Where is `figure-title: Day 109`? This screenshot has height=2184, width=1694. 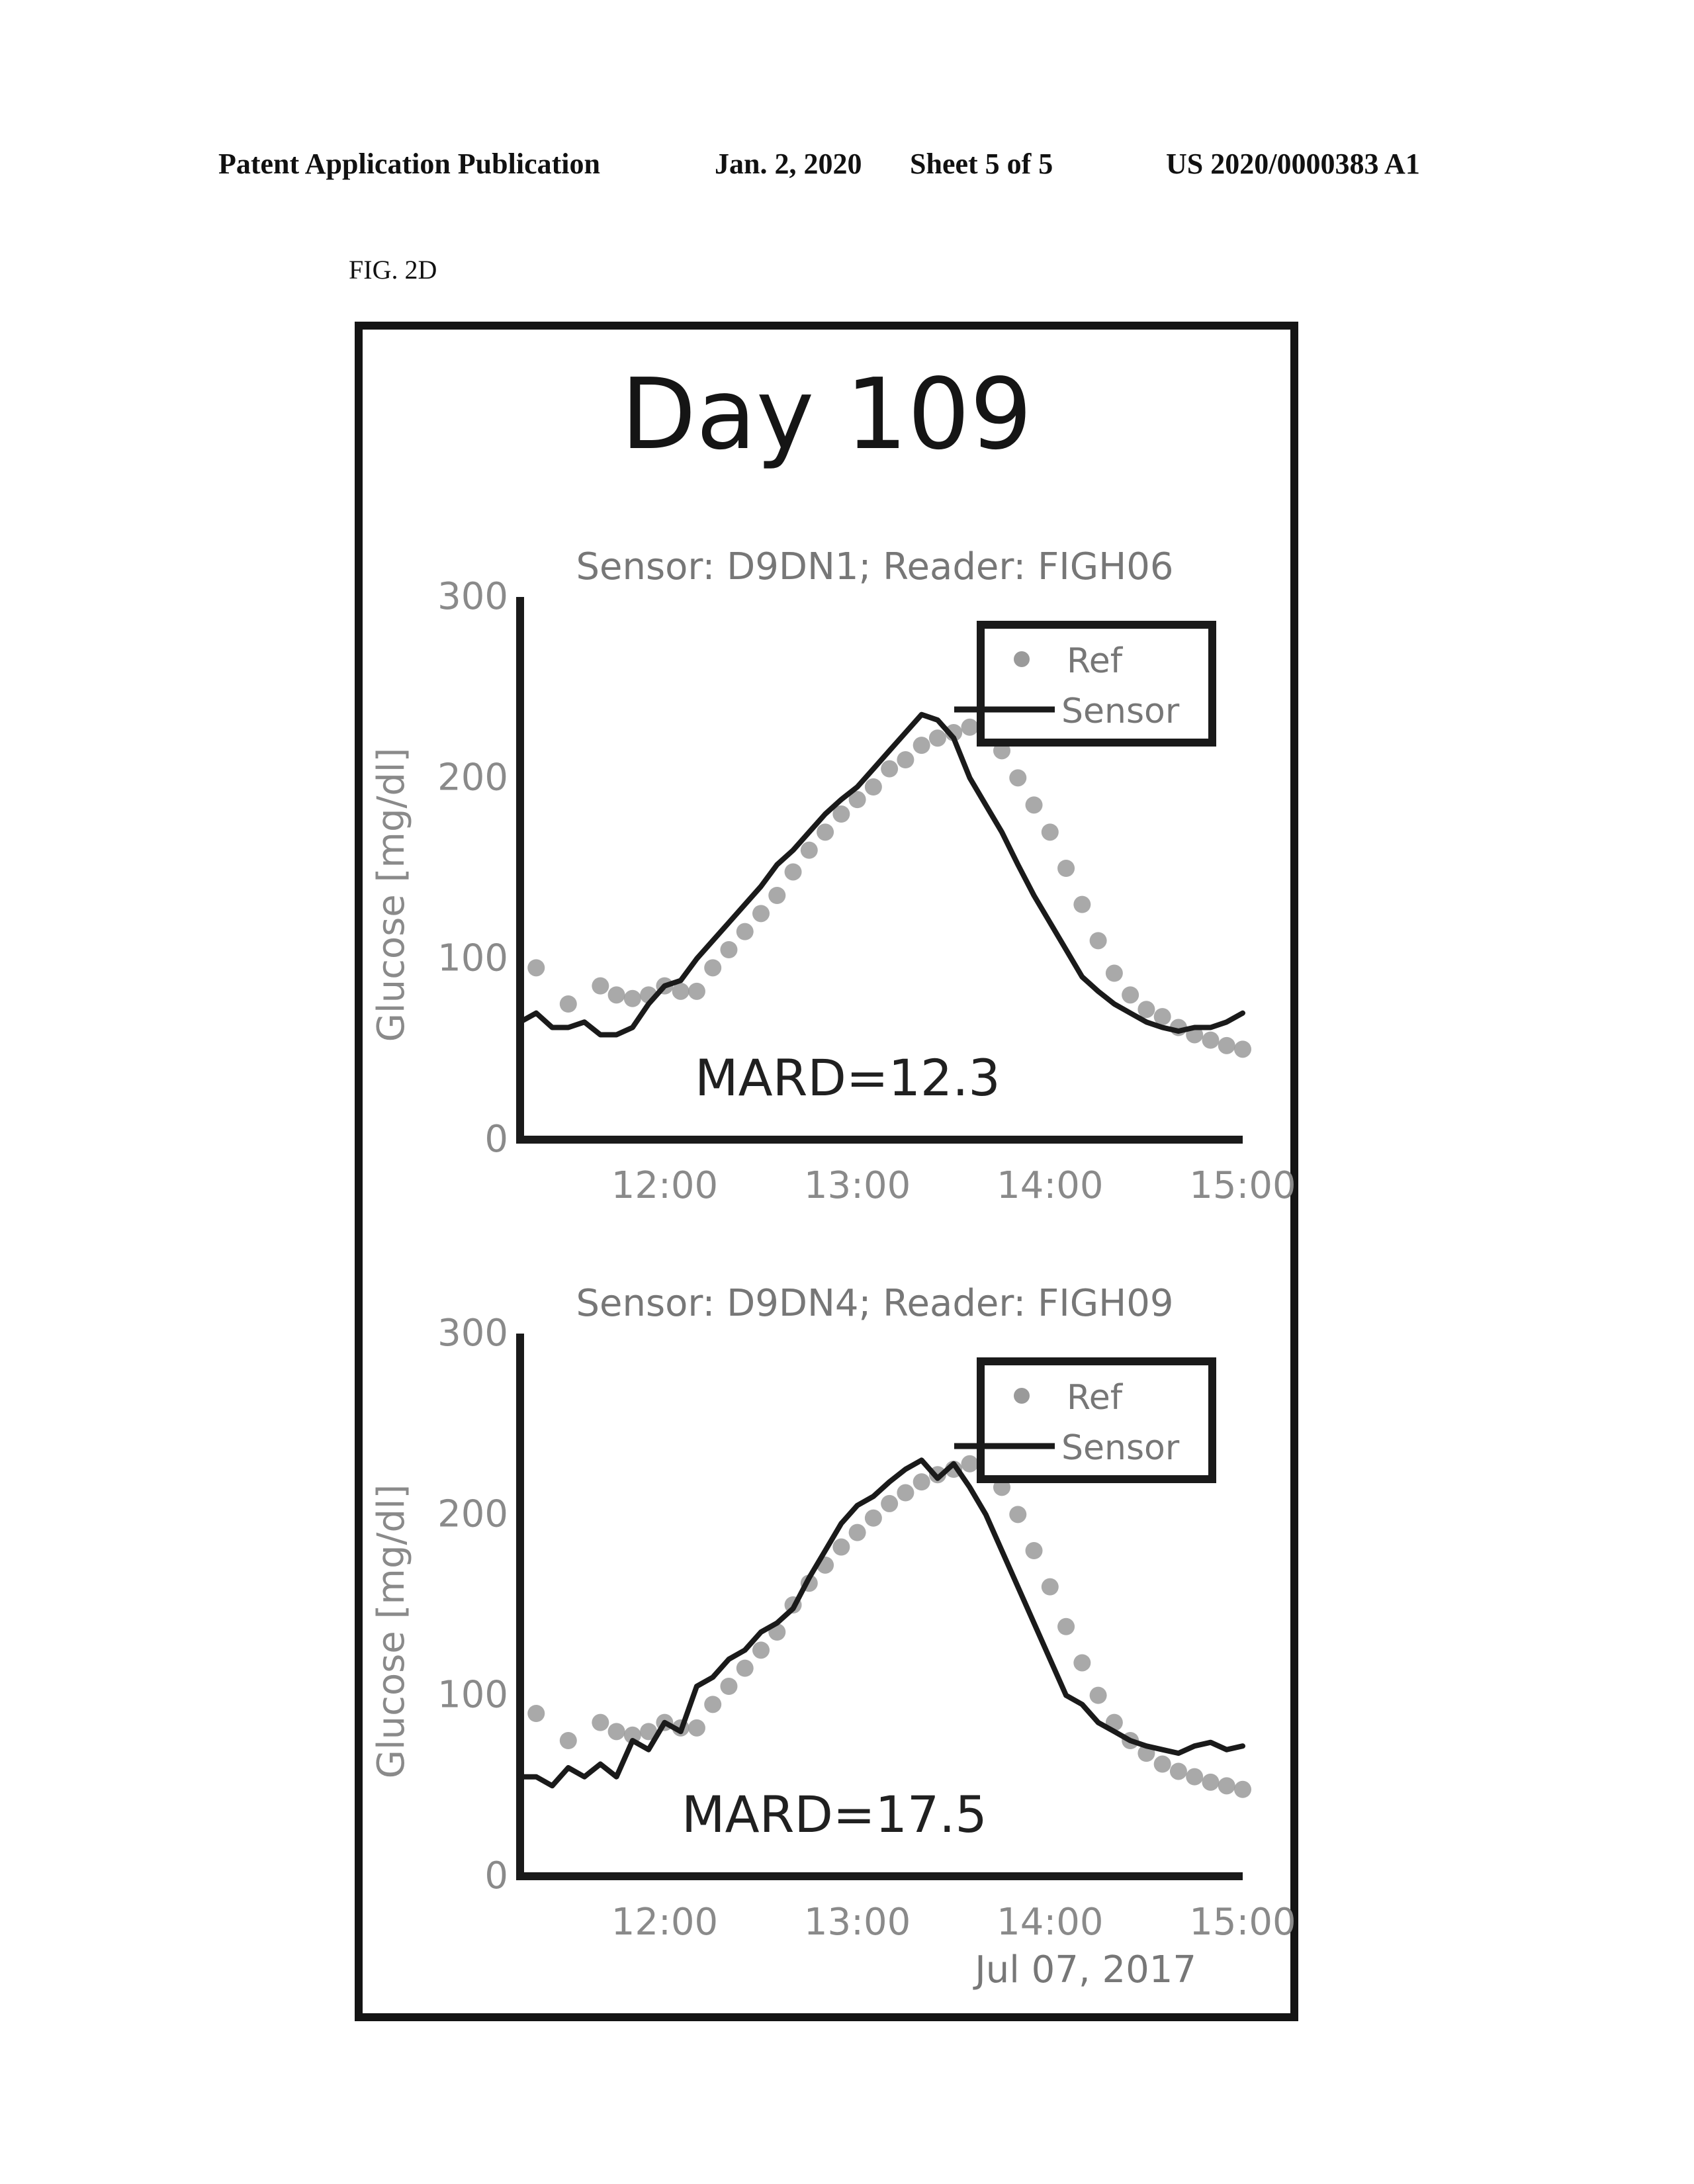 figure-title: Day 109 is located at coordinates (826, 414).